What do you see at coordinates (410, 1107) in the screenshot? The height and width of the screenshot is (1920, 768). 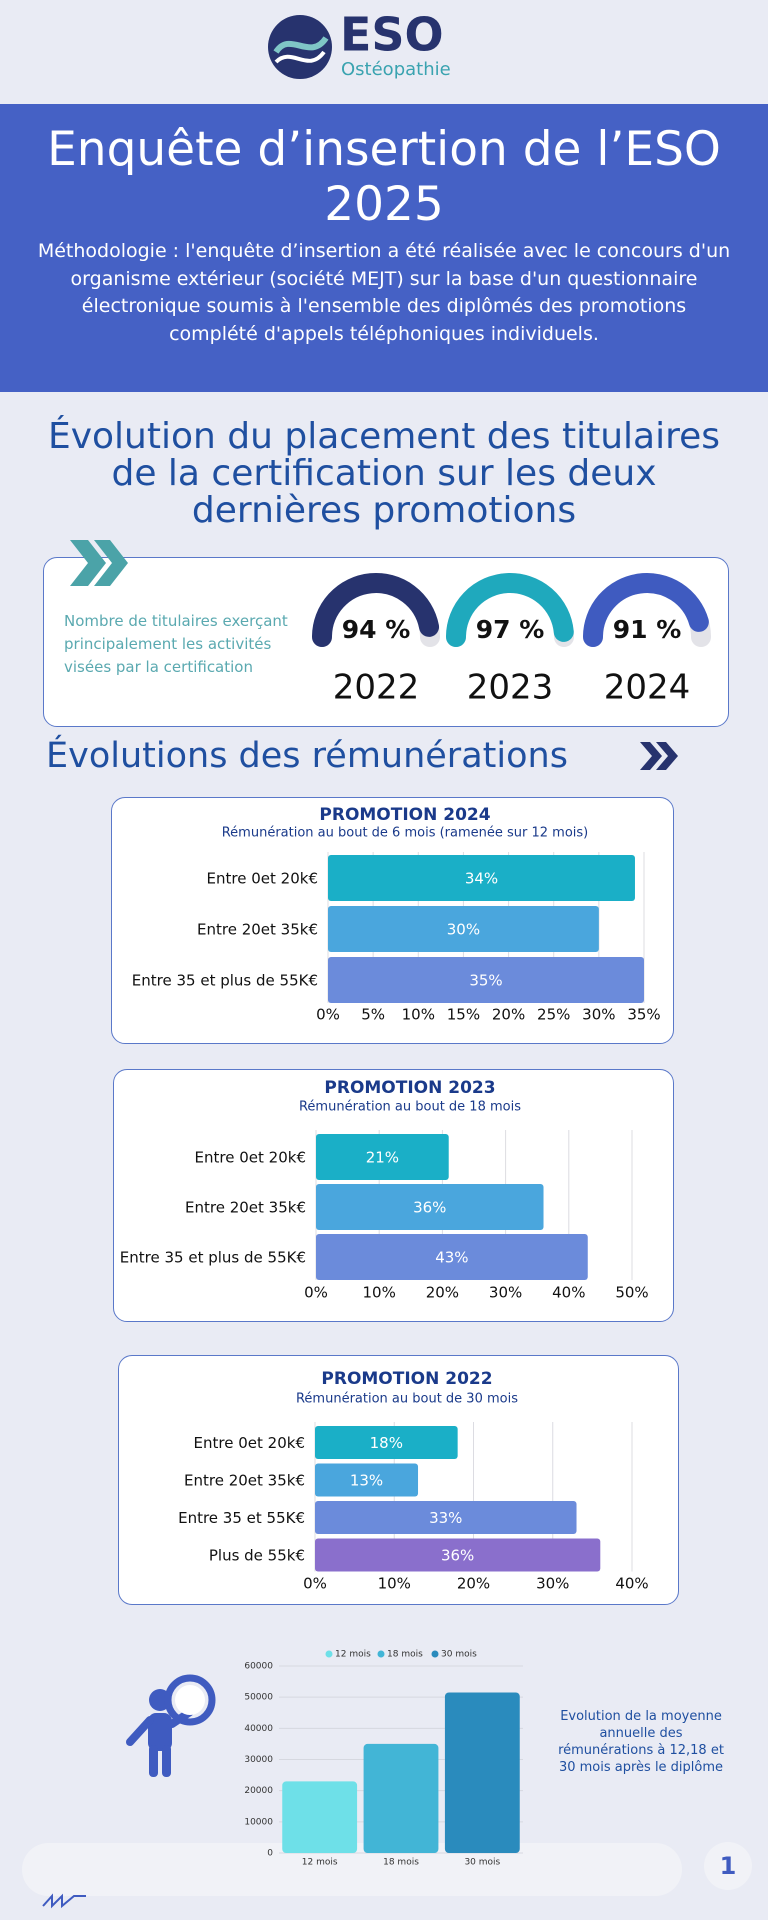 I see `chart-subtitle: Rémunération au bout de 18 mois` at bounding box center [410, 1107].